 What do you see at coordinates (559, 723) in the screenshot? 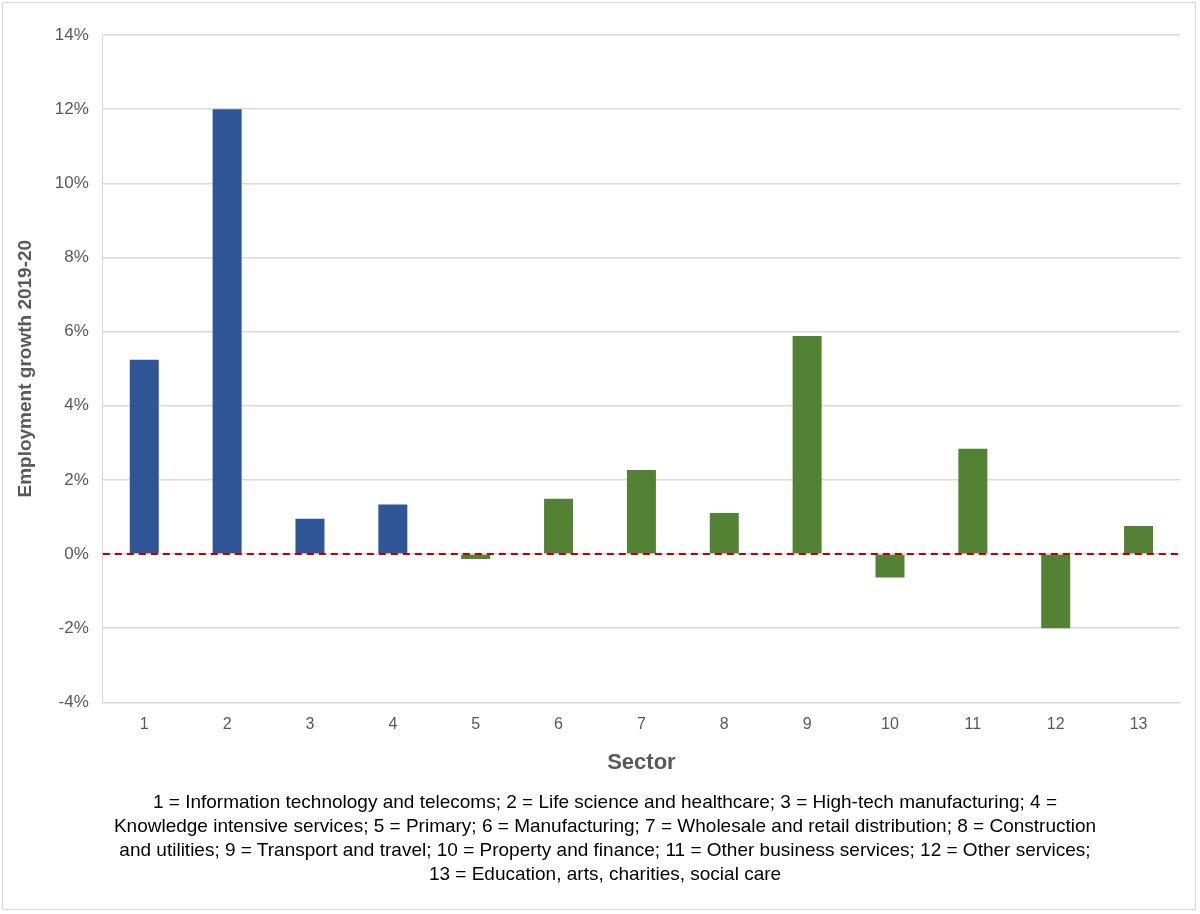
I see `x-tick-label: 6` at bounding box center [559, 723].